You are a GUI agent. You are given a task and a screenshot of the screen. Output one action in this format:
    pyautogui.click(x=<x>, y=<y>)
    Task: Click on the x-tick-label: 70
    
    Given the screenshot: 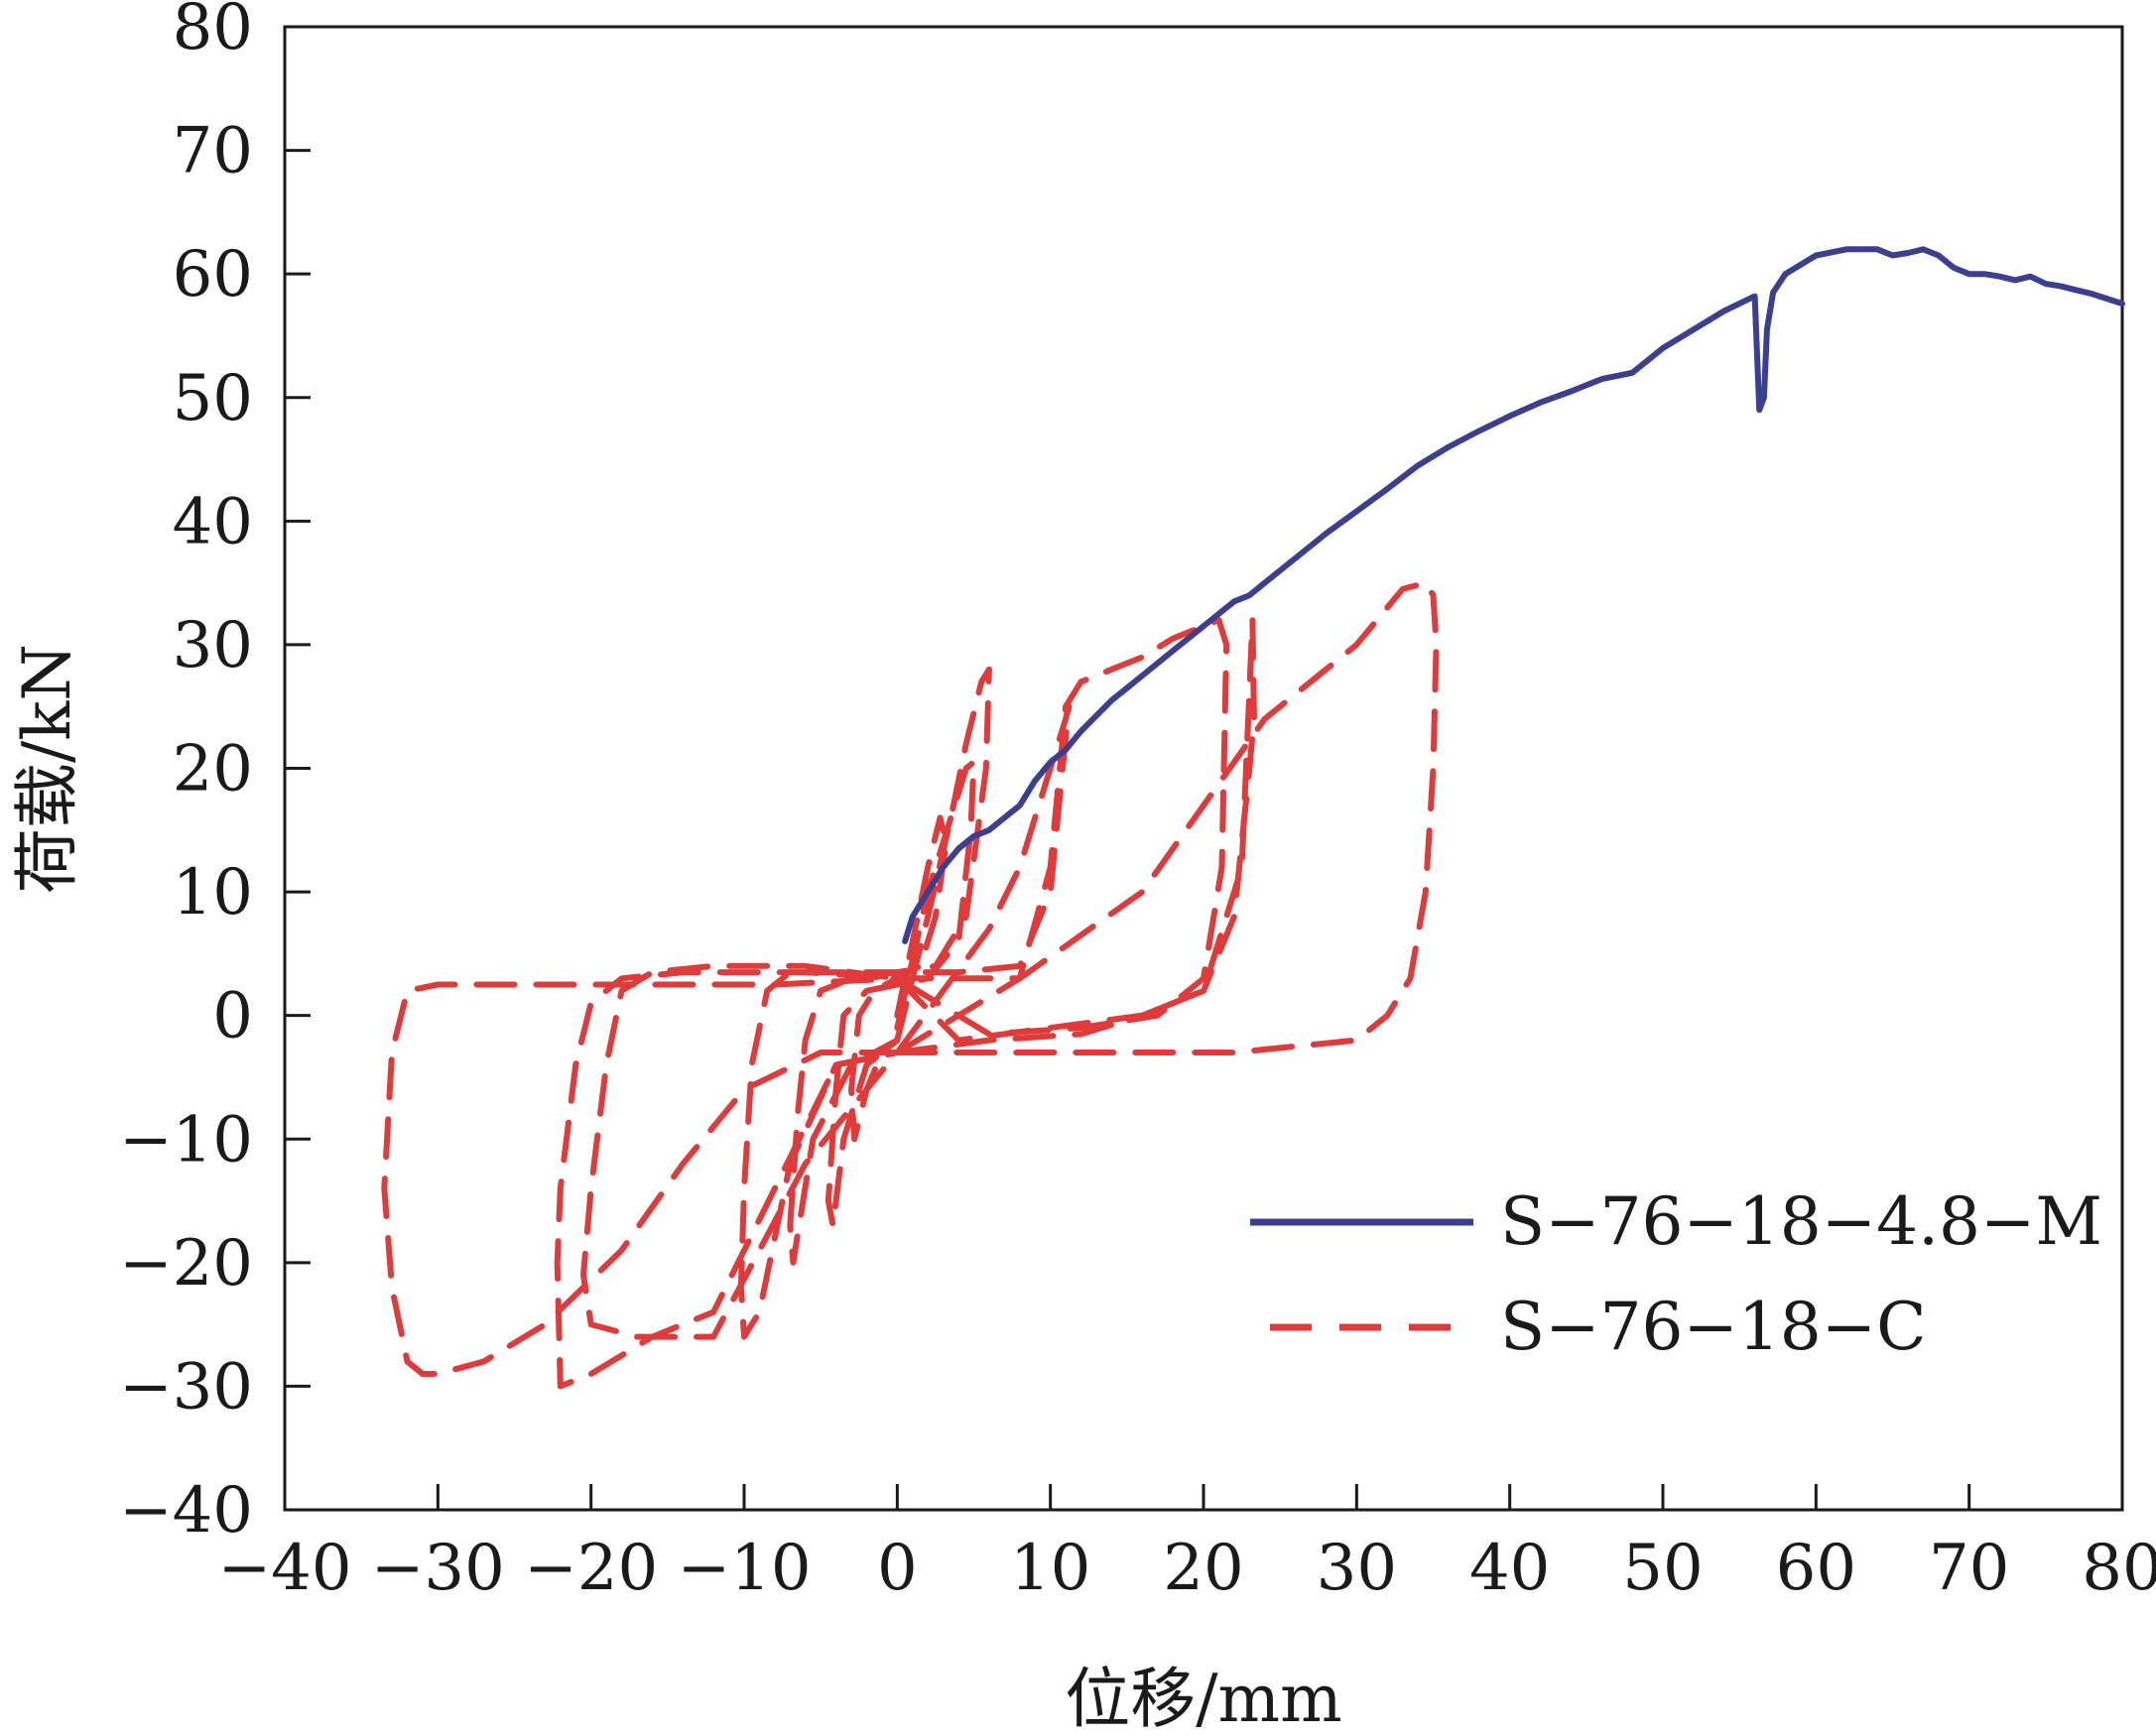 What is the action you would take?
    pyautogui.click(x=1969, y=1568)
    